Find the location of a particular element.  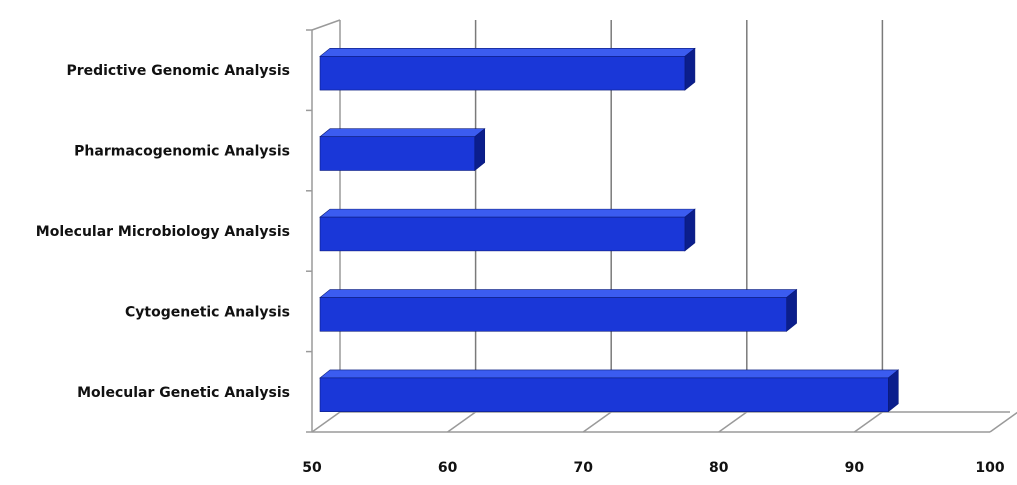

x-tick-labels: 50 60 70 80 90 100 is located at coordinates (653, 468).